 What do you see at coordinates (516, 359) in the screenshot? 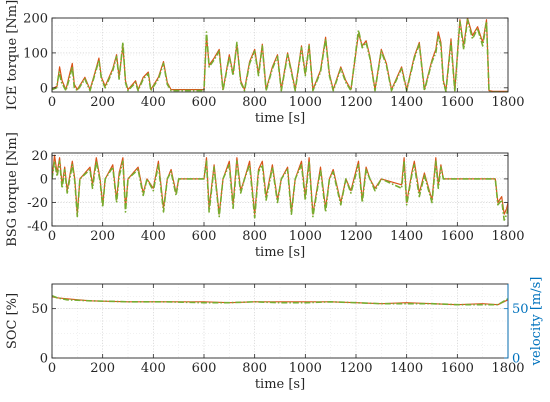
I see `y-right-tick-label: 0` at bounding box center [516, 359].